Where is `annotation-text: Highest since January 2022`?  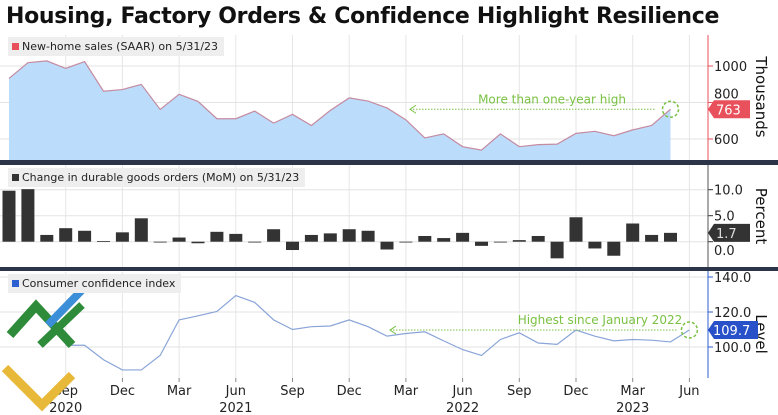
annotation-text: Highest since January 2022 is located at coordinates (600, 320).